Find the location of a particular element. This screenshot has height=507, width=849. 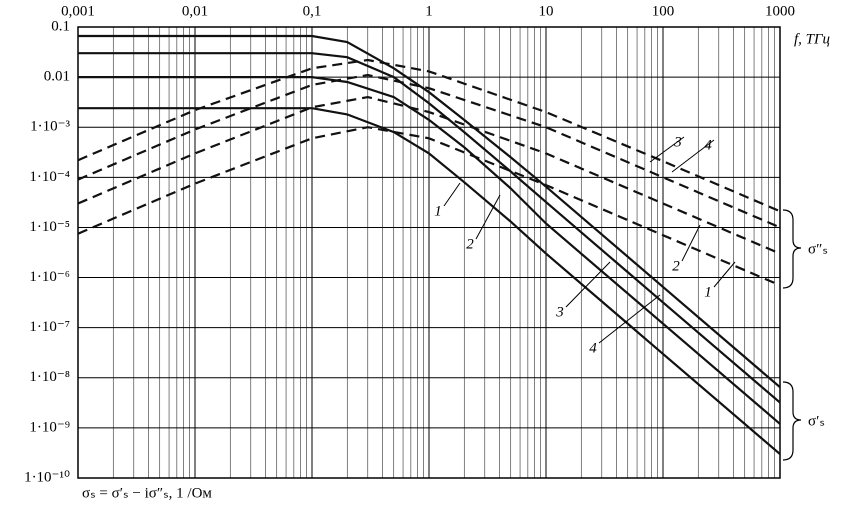

y-tick-label: 1·10⁻⁵ is located at coordinates (49, 227).